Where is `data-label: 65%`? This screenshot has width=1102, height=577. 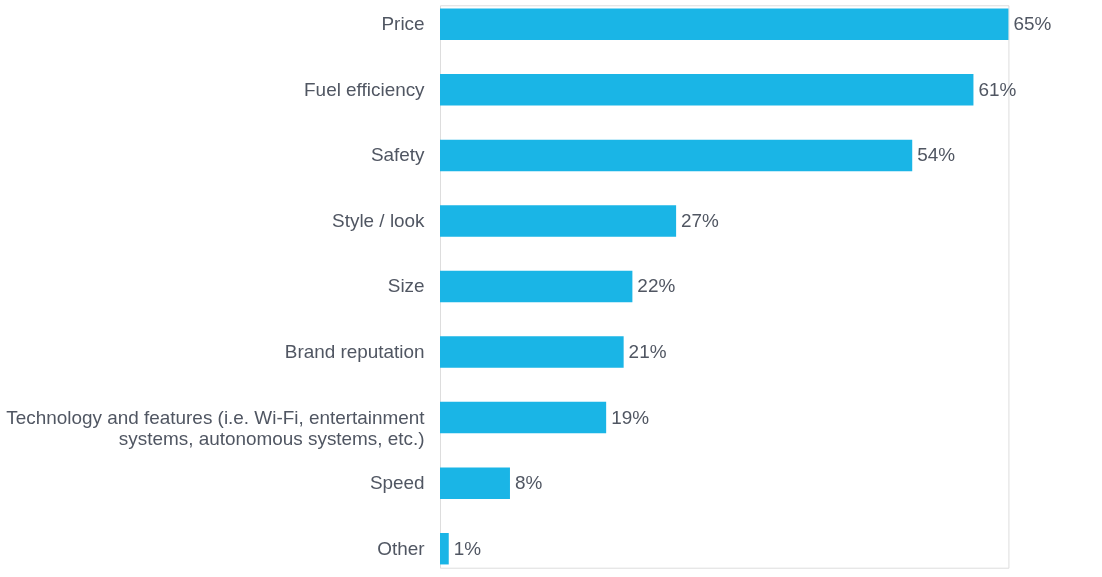 data-label: 65% is located at coordinates (1032, 24).